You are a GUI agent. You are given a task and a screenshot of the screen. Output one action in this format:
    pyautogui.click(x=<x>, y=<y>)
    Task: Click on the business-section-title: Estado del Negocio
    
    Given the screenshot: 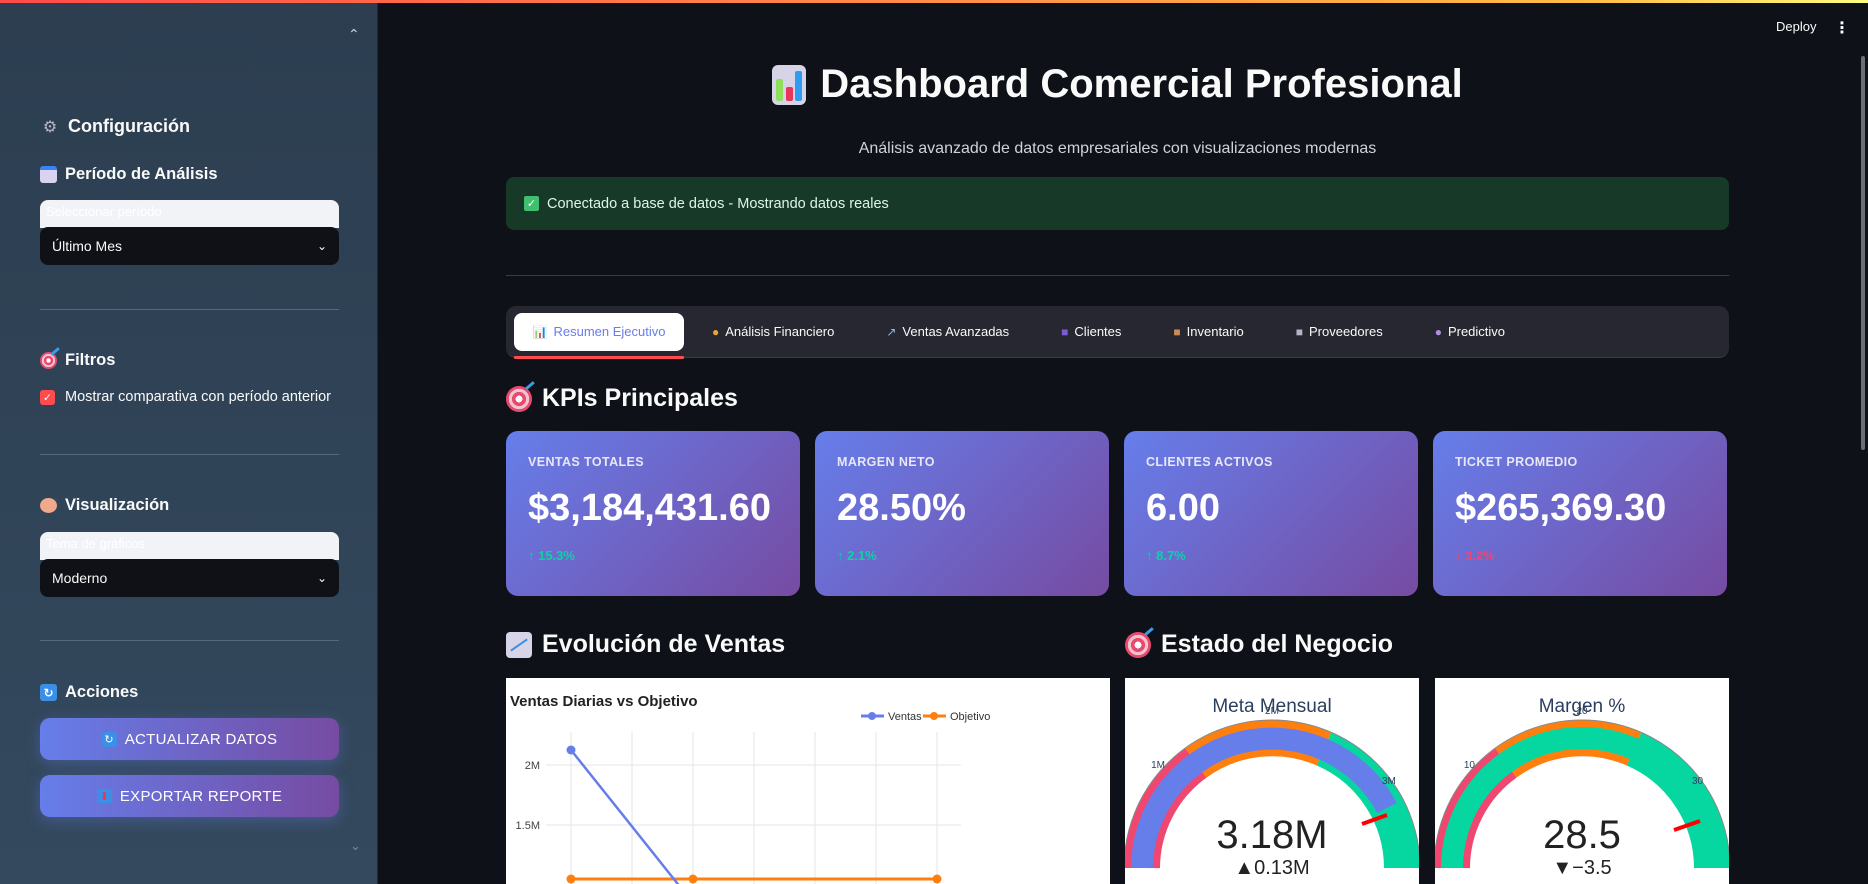 What is the action you would take?
    pyautogui.click(x=1259, y=644)
    